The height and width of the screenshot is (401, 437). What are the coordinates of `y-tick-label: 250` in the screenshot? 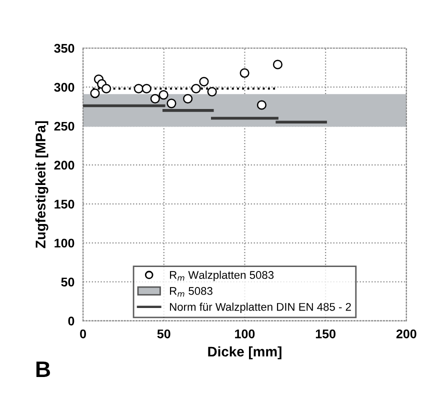 It's located at (64, 126).